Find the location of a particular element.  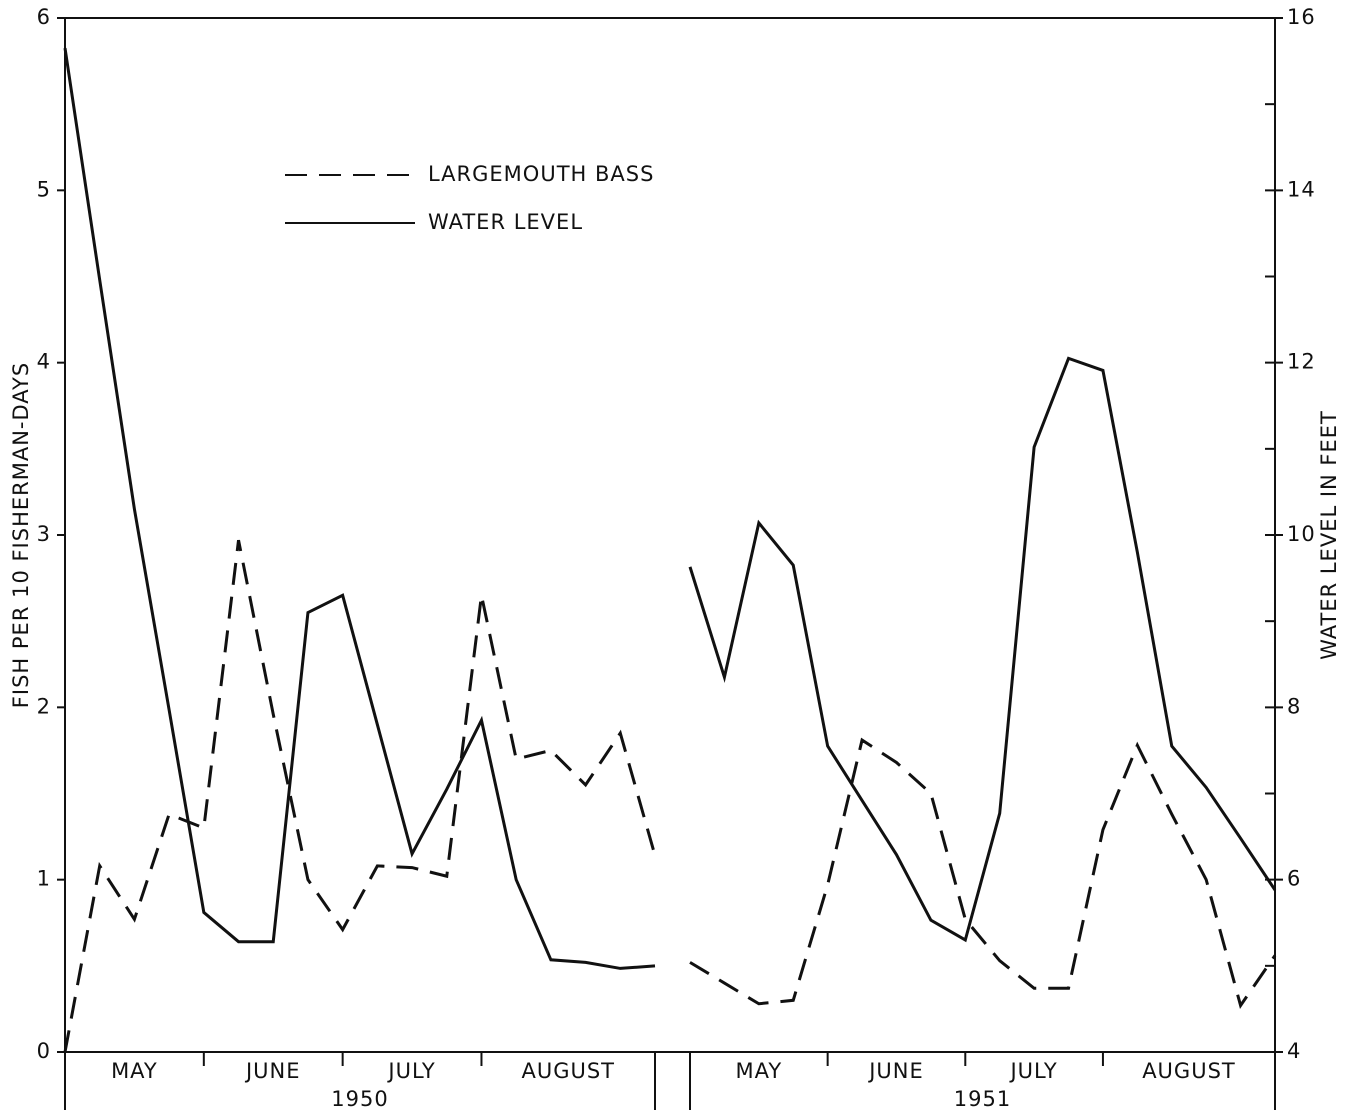

y2-tick-label: 4 is located at coordinates (1294, 1051).